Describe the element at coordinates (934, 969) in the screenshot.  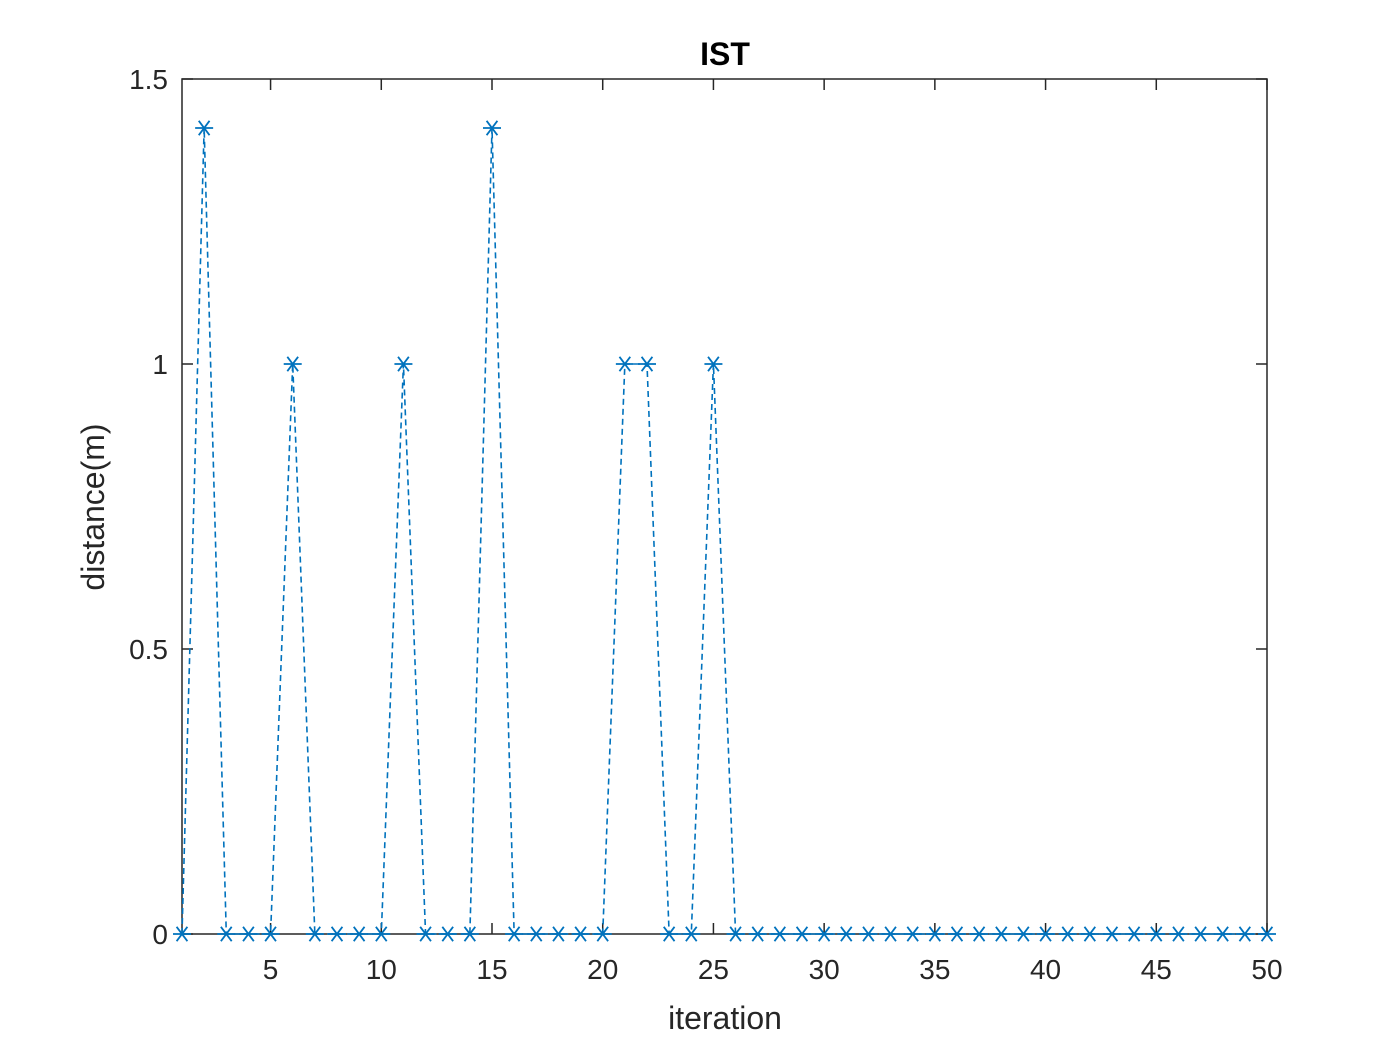
I see `x-tick-label: 35` at that location.